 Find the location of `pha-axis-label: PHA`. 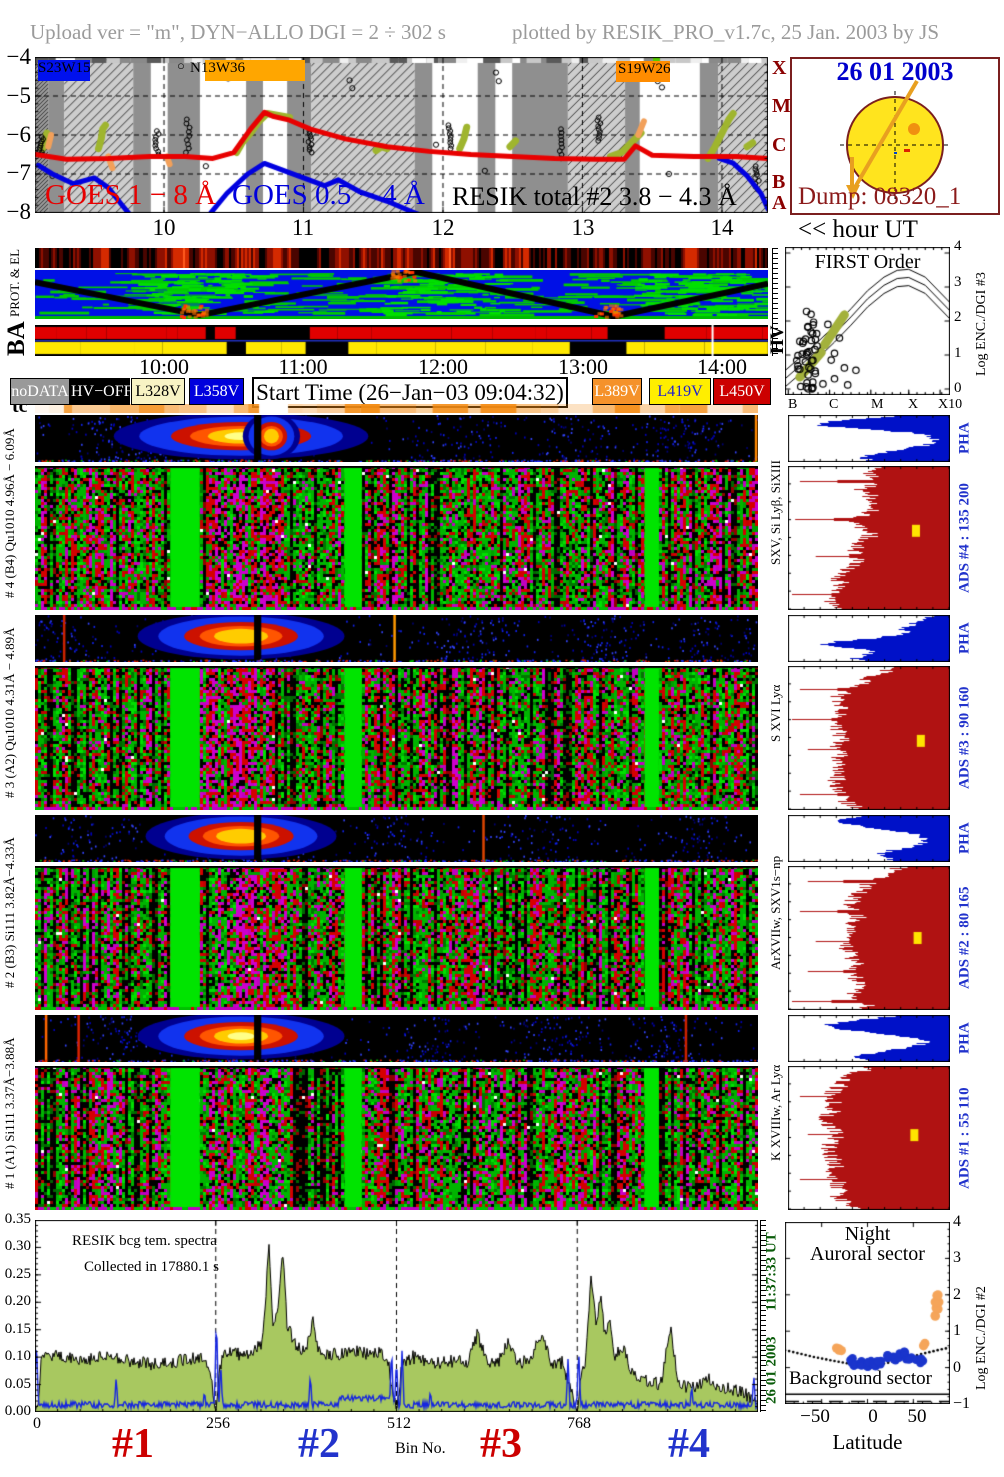

pha-axis-label: PHA is located at coordinates (964, 1038).